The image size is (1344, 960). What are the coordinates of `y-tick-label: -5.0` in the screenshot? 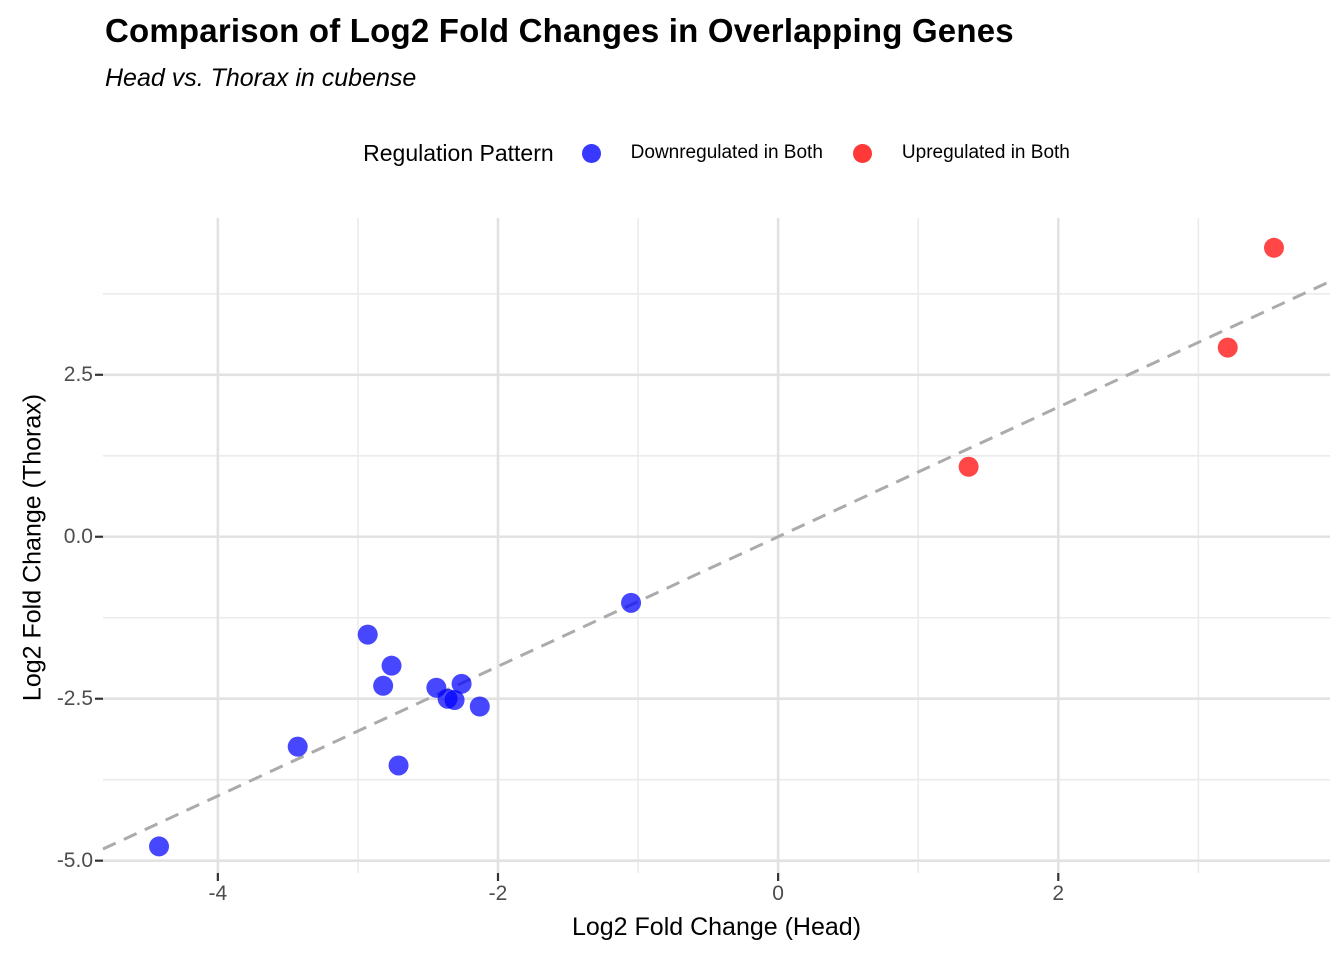 It's located at (74, 860).